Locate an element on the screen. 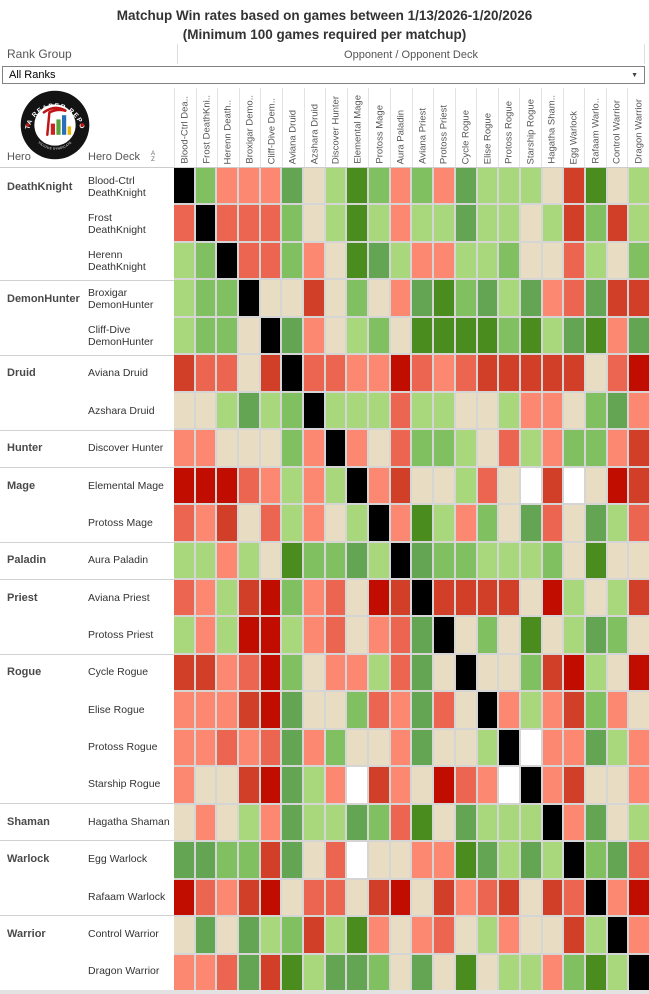 The image size is (649, 994). hero-deck-label: Aviana Priest is located at coordinates (119, 597).